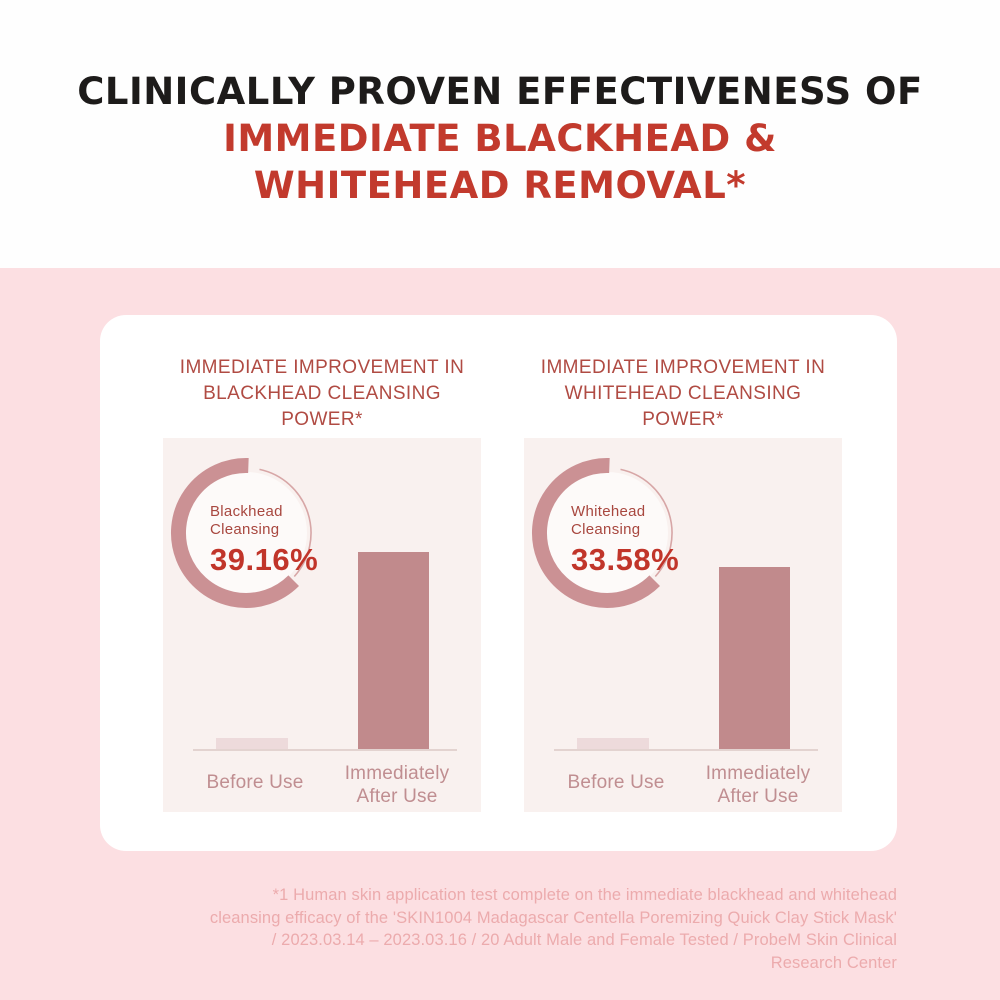  What do you see at coordinates (754, 658) in the screenshot?
I see `whitehead-bar-after-use` at bounding box center [754, 658].